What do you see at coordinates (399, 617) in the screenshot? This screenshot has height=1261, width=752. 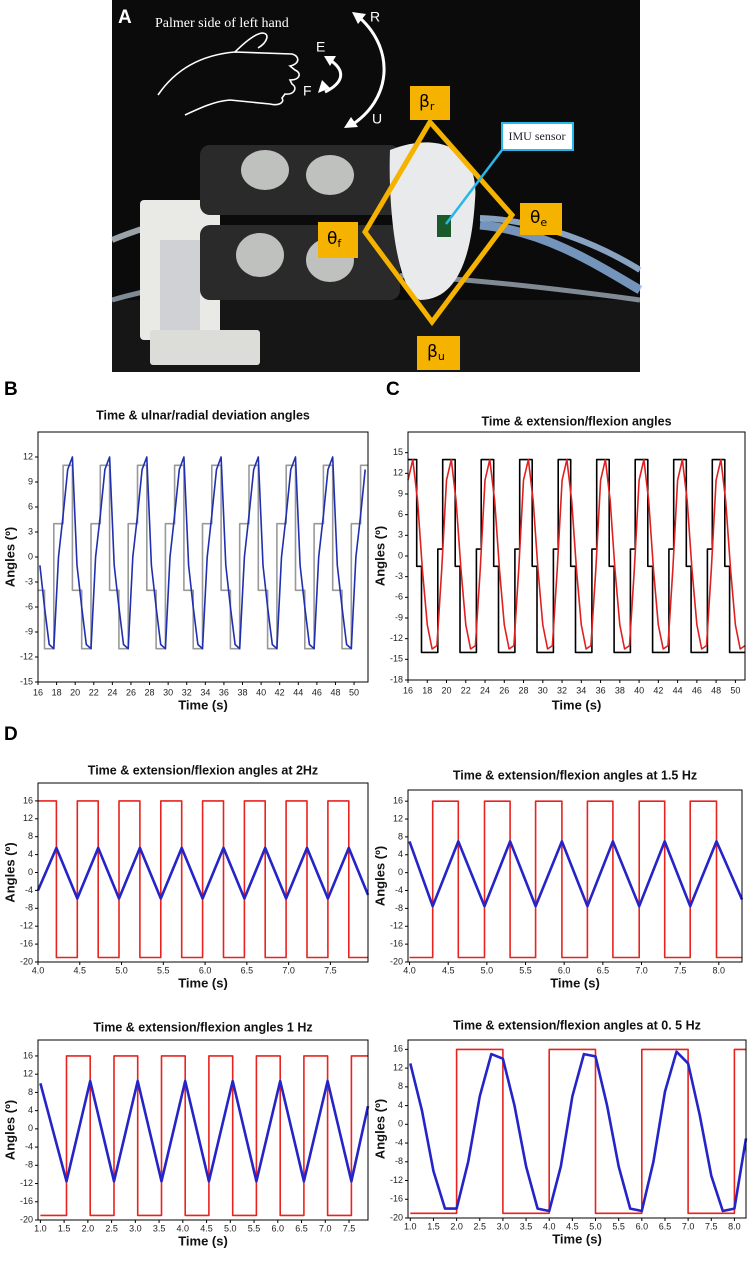 I see `y-tick-label: -9` at bounding box center [399, 617].